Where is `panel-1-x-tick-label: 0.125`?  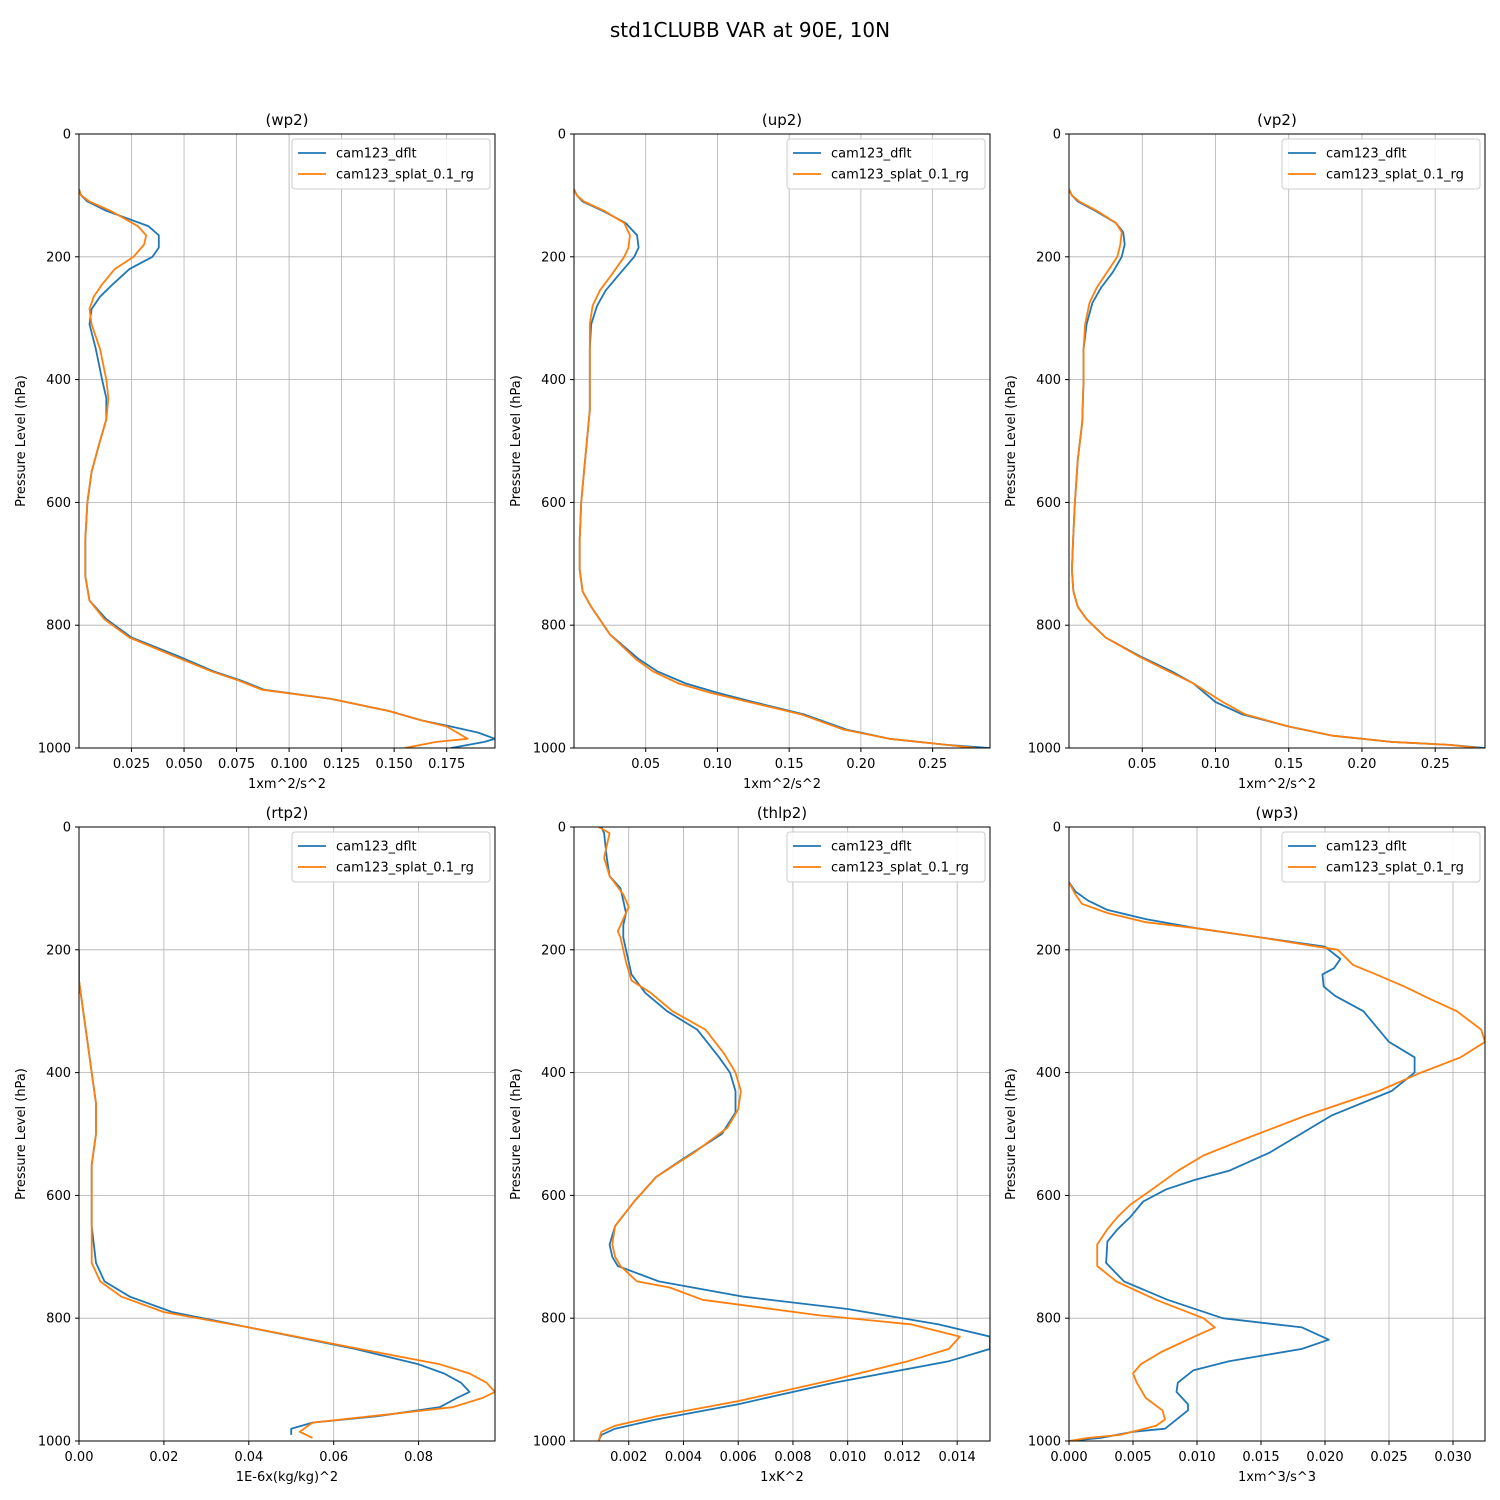
panel-1-x-tick-label: 0.125 is located at coordinates (341, 764).